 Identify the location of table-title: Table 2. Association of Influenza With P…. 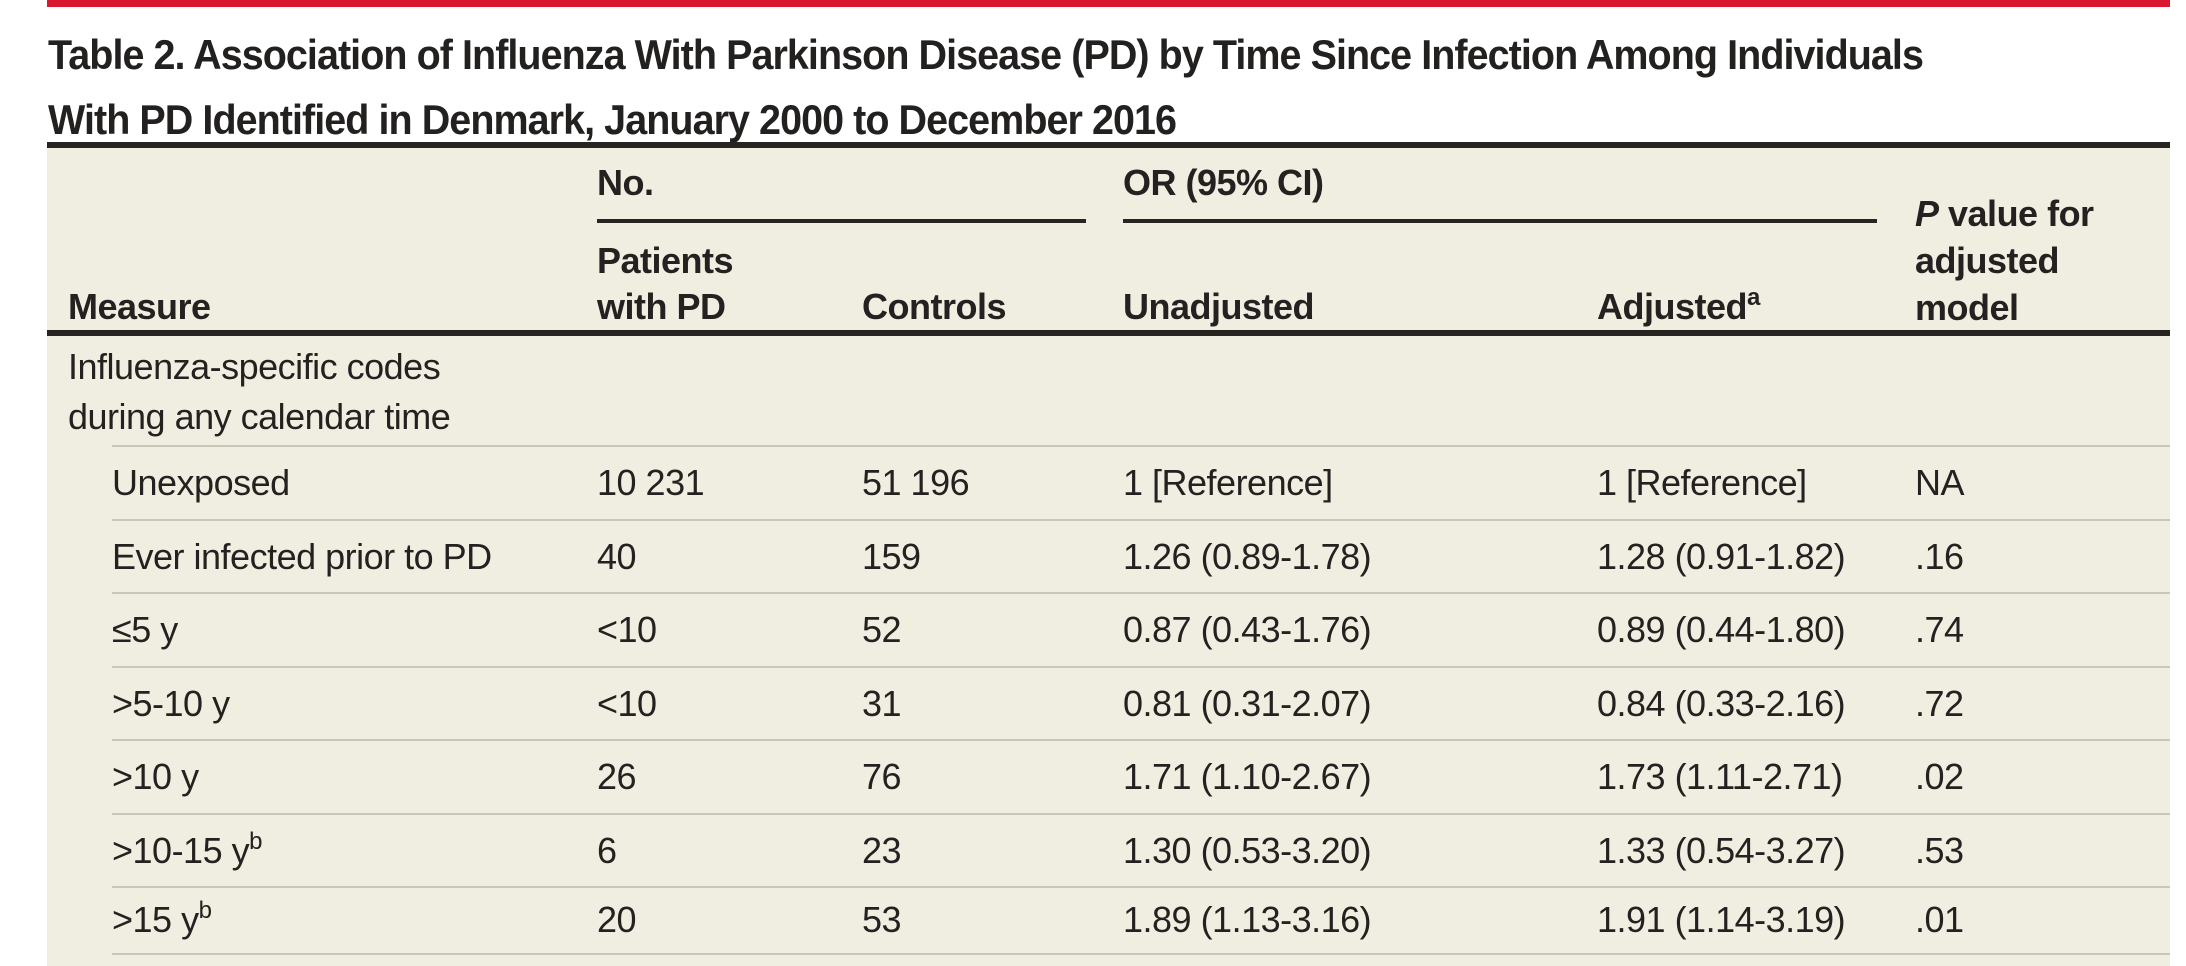
(986, 87).